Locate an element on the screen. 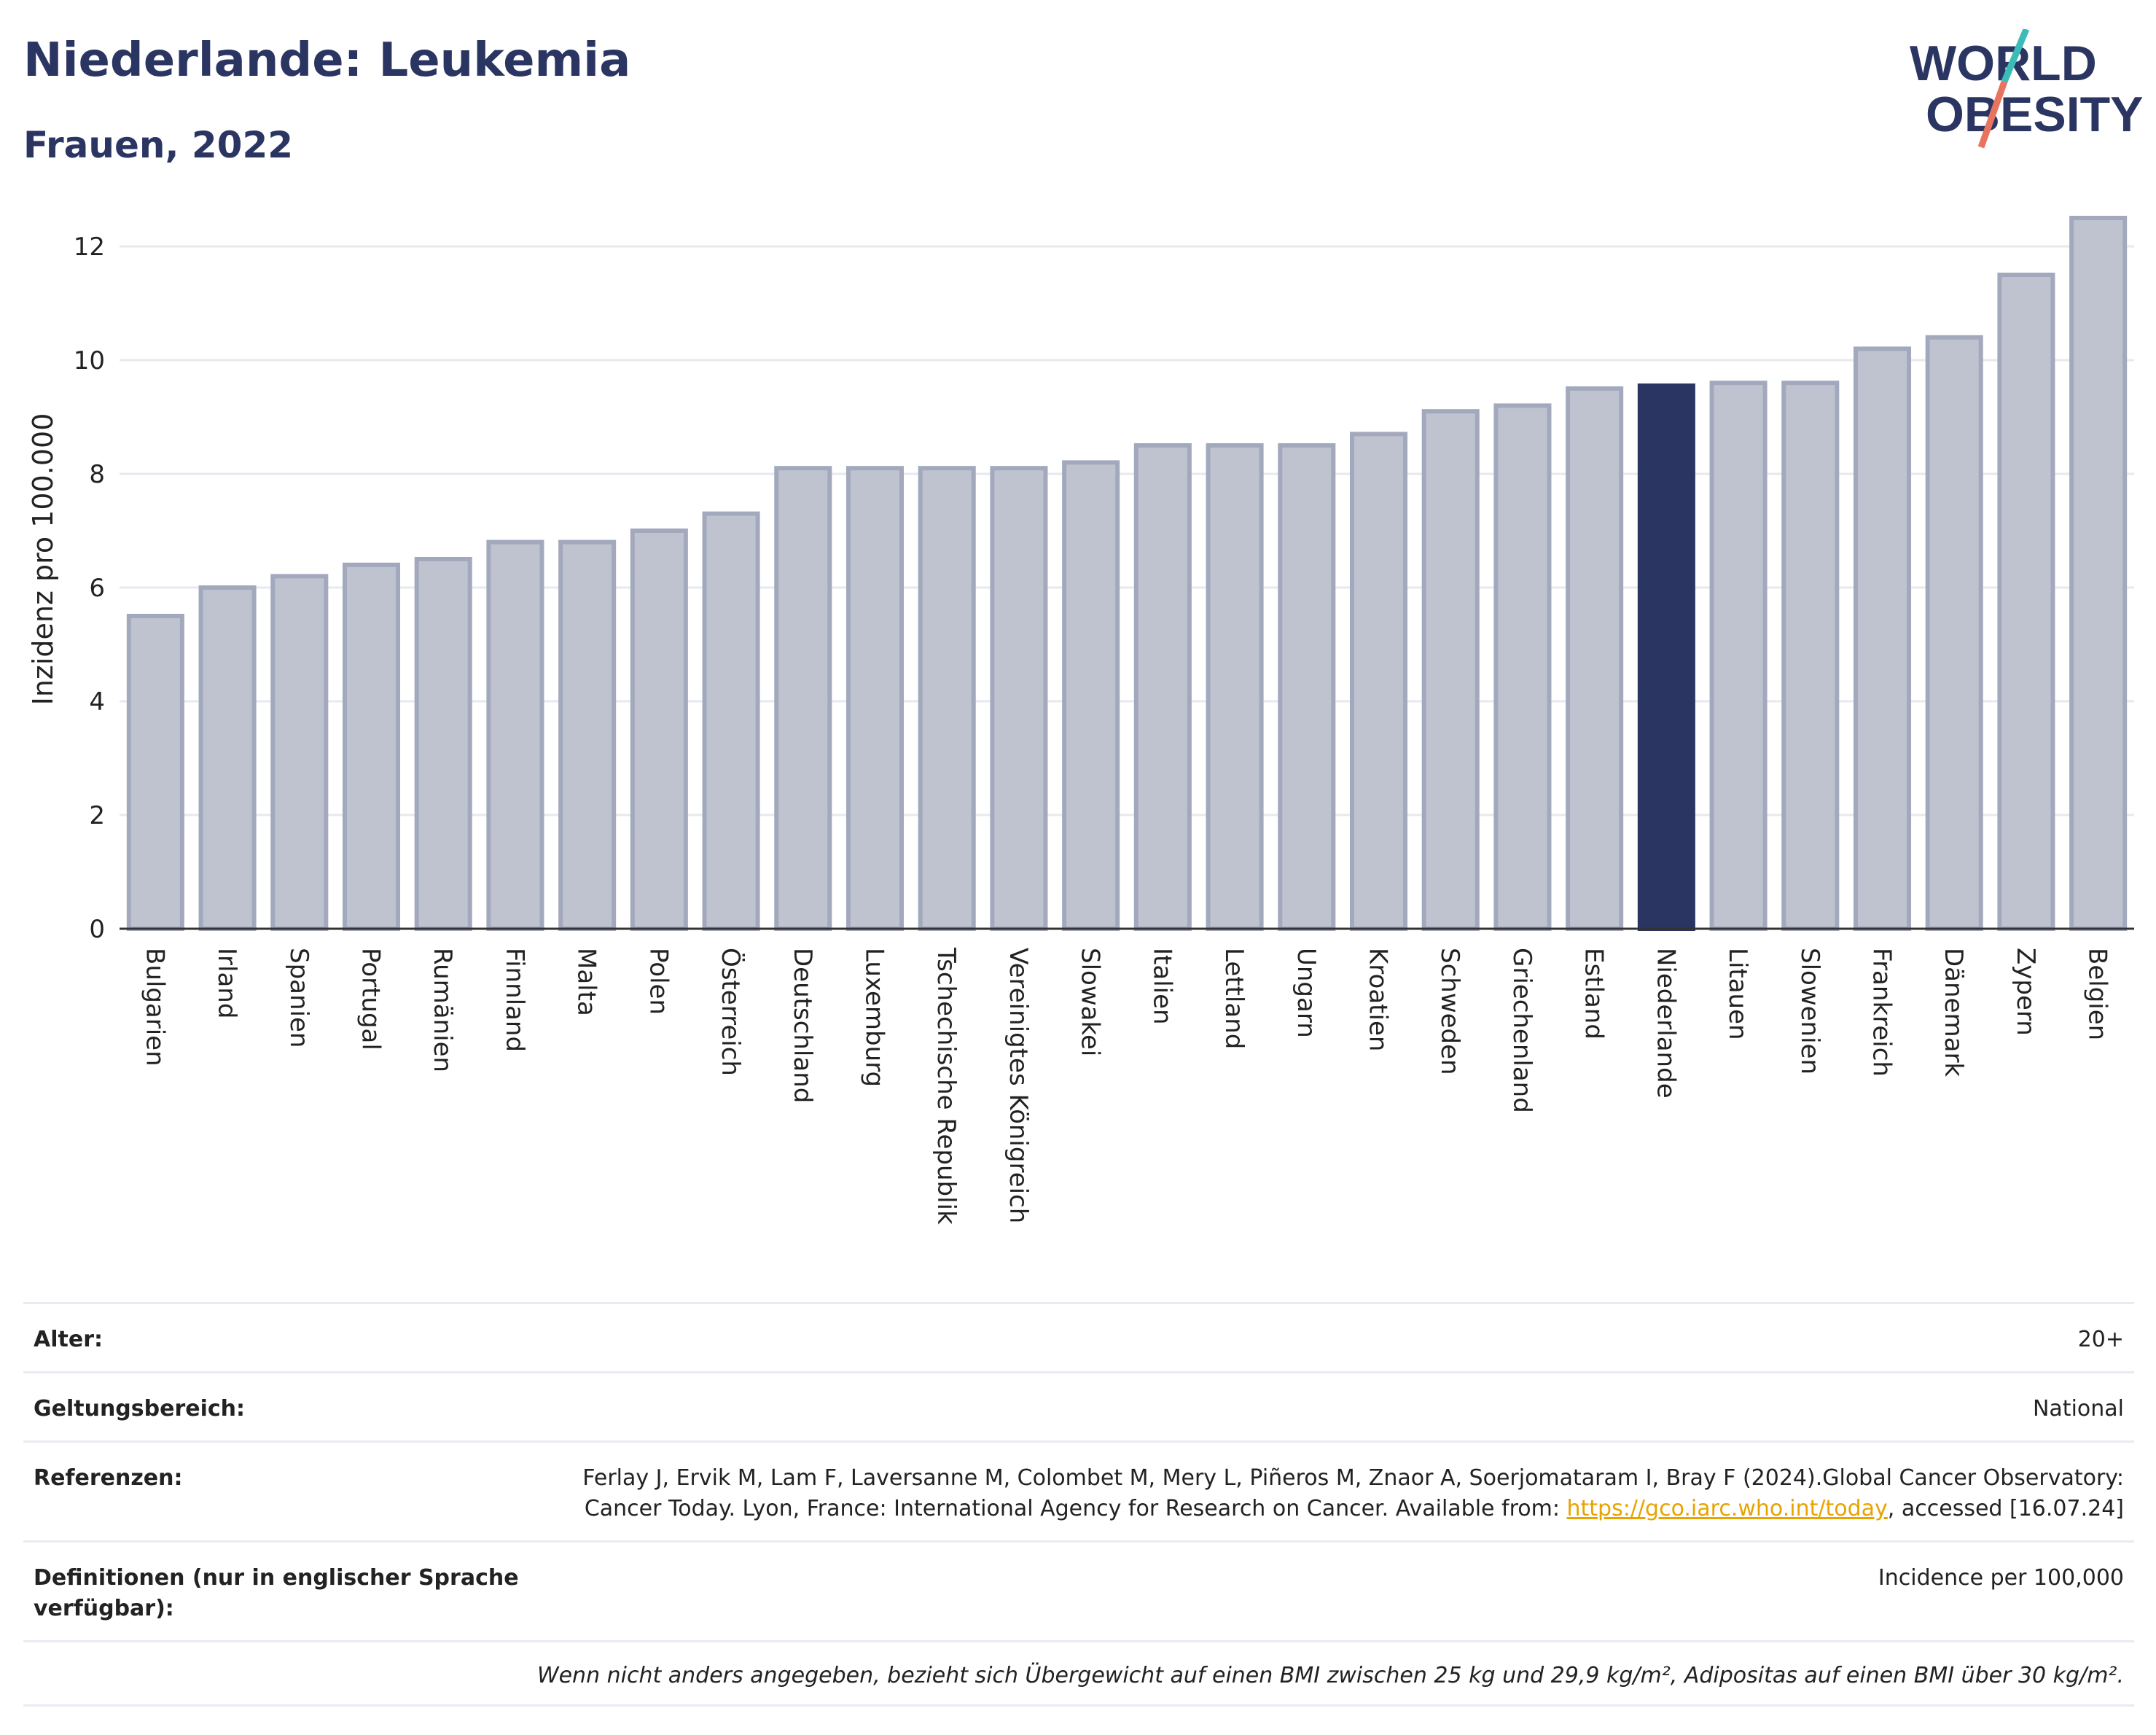  references-label: Referenzen: is located at coordinates (109, 1478).